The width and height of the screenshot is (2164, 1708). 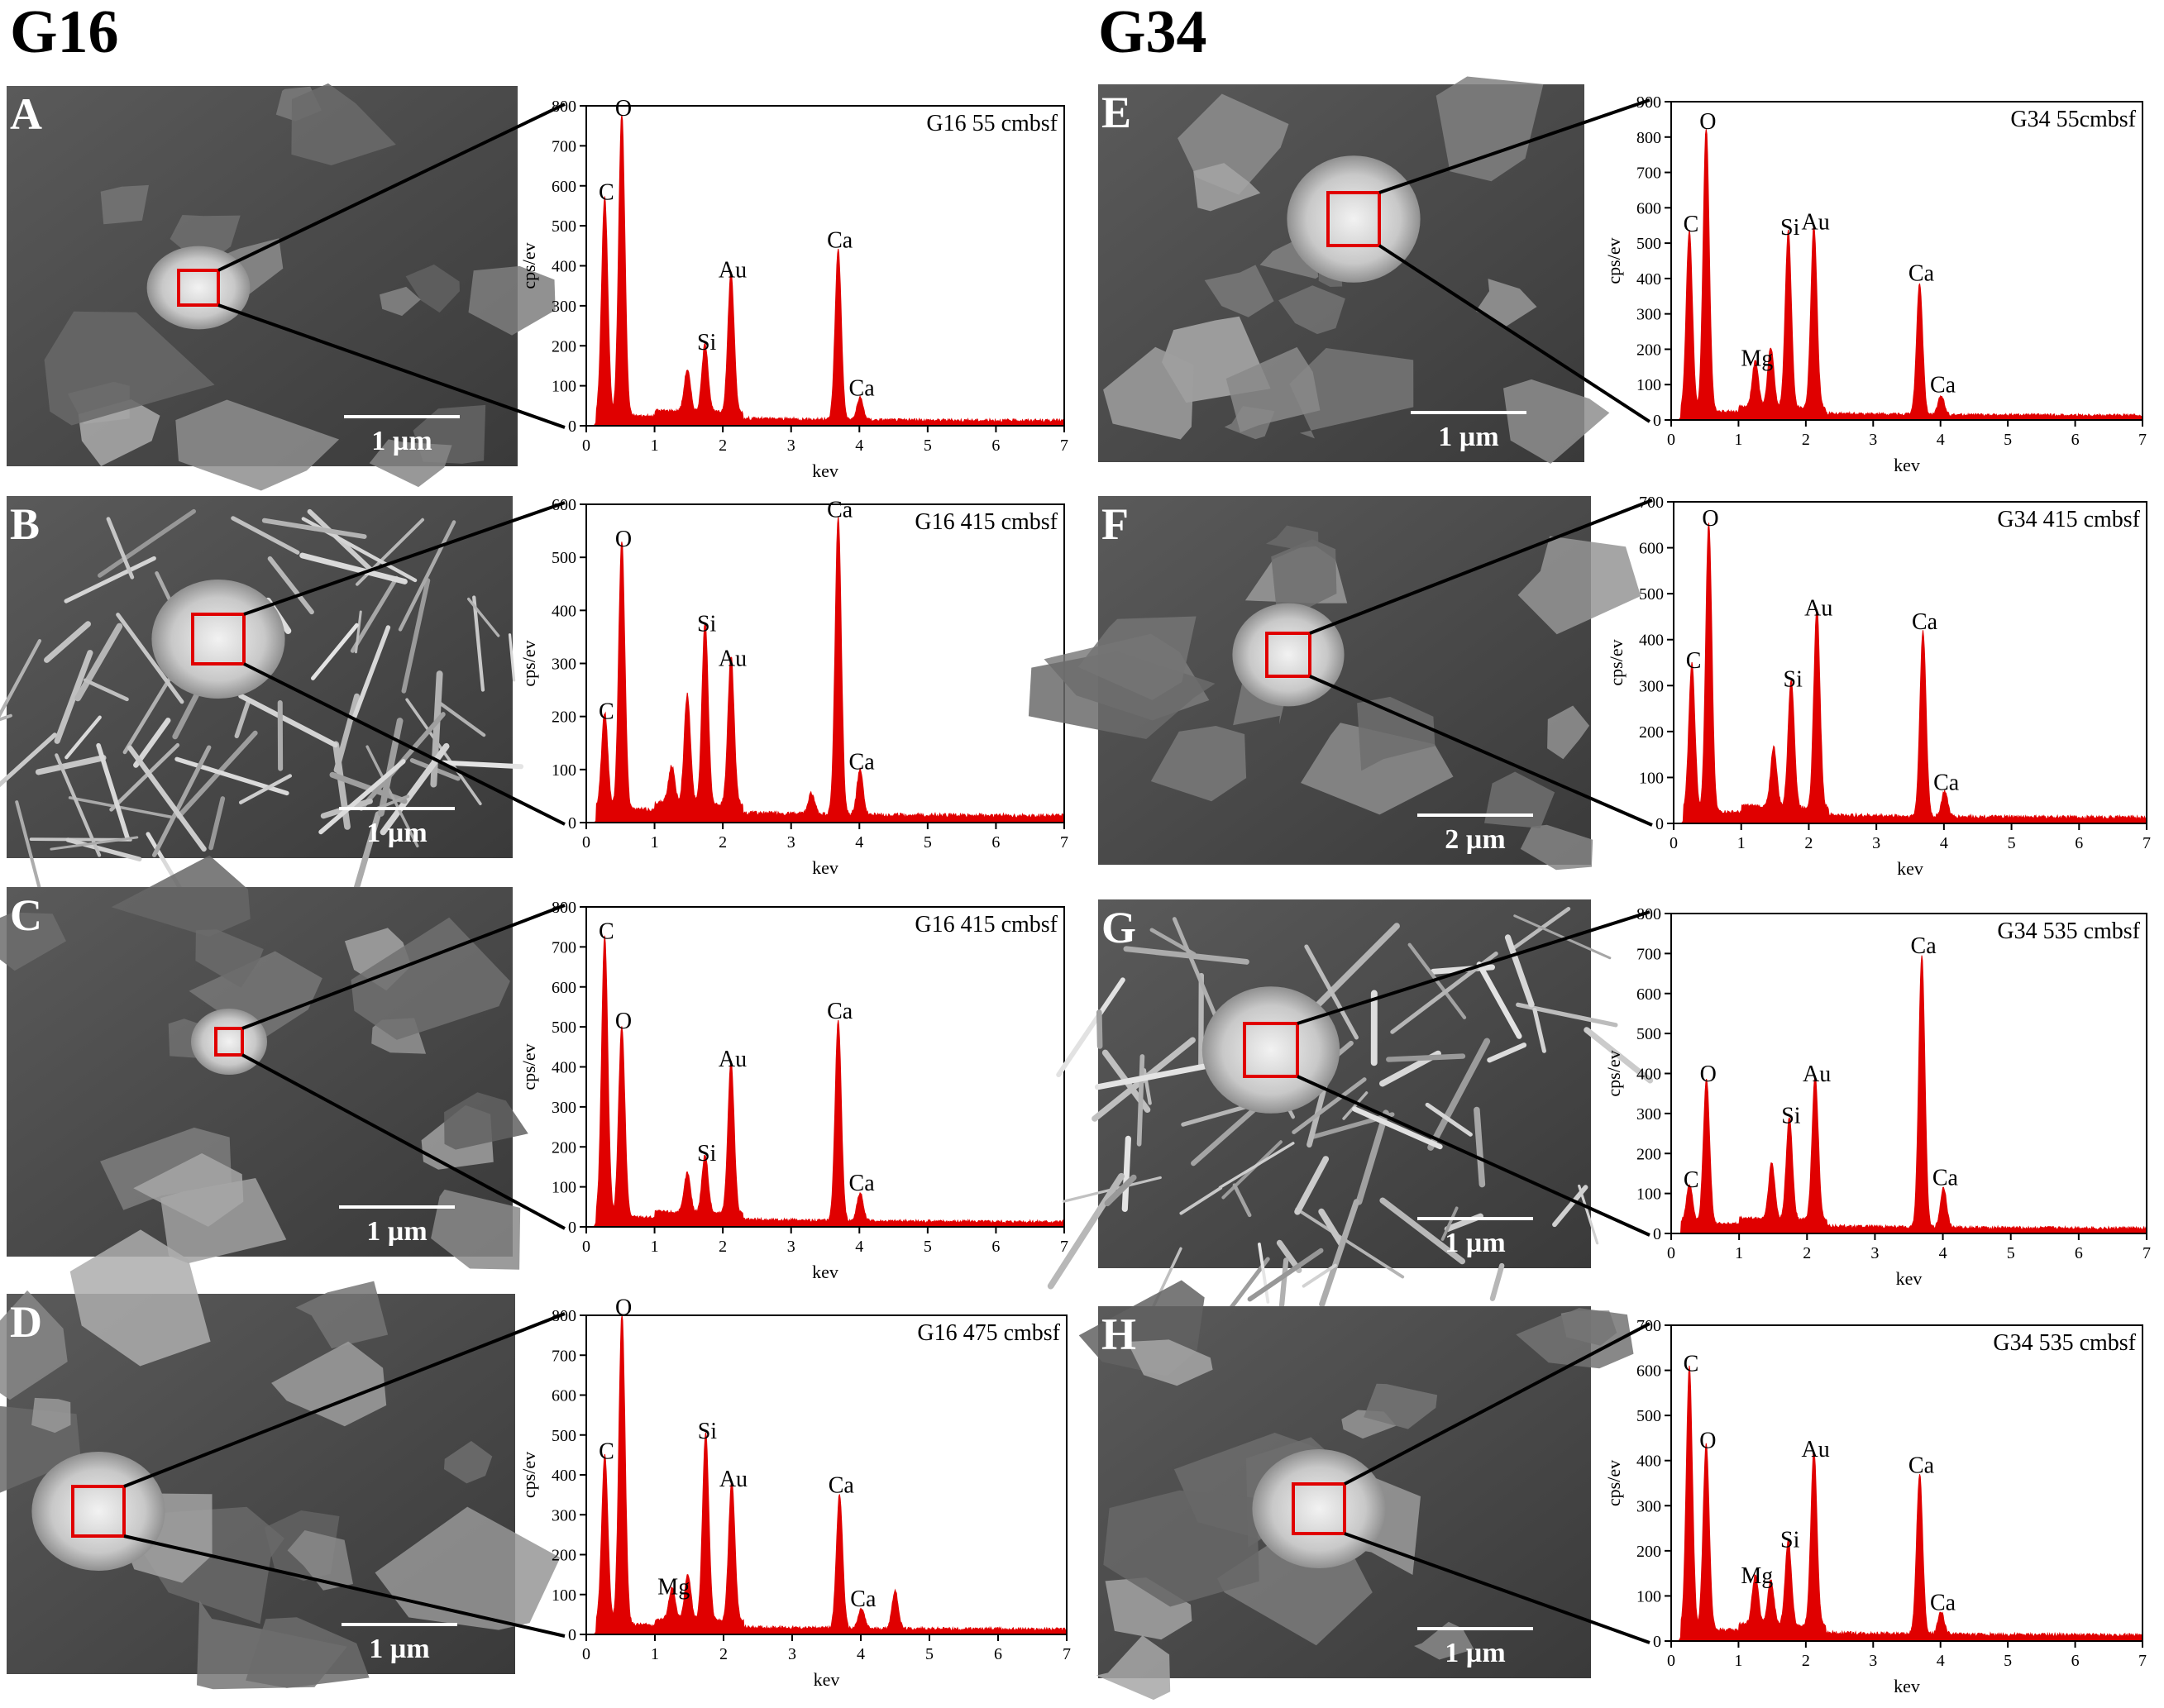 What do you see at coordinates (401, 441) in the screenshot?
I see `scale-bar-label: 1 µm` at bounding box center [401, 441].